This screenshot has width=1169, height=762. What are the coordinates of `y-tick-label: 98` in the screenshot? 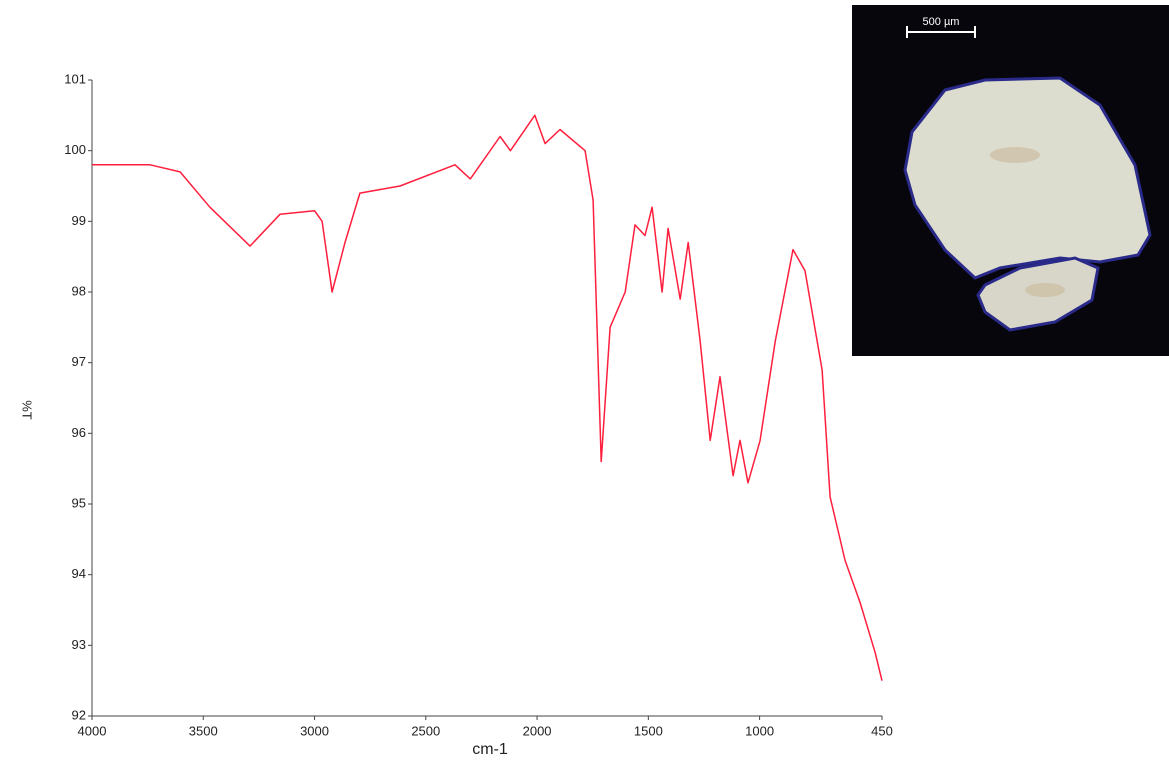 It's located at (79, 290).